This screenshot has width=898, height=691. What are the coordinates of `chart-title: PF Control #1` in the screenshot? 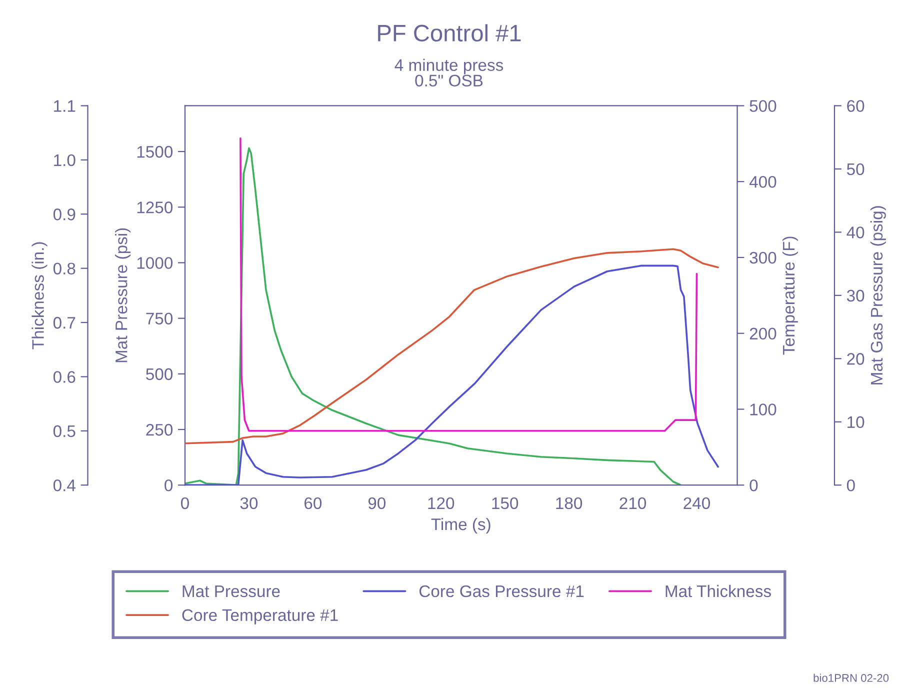 It's located at (449, 33).